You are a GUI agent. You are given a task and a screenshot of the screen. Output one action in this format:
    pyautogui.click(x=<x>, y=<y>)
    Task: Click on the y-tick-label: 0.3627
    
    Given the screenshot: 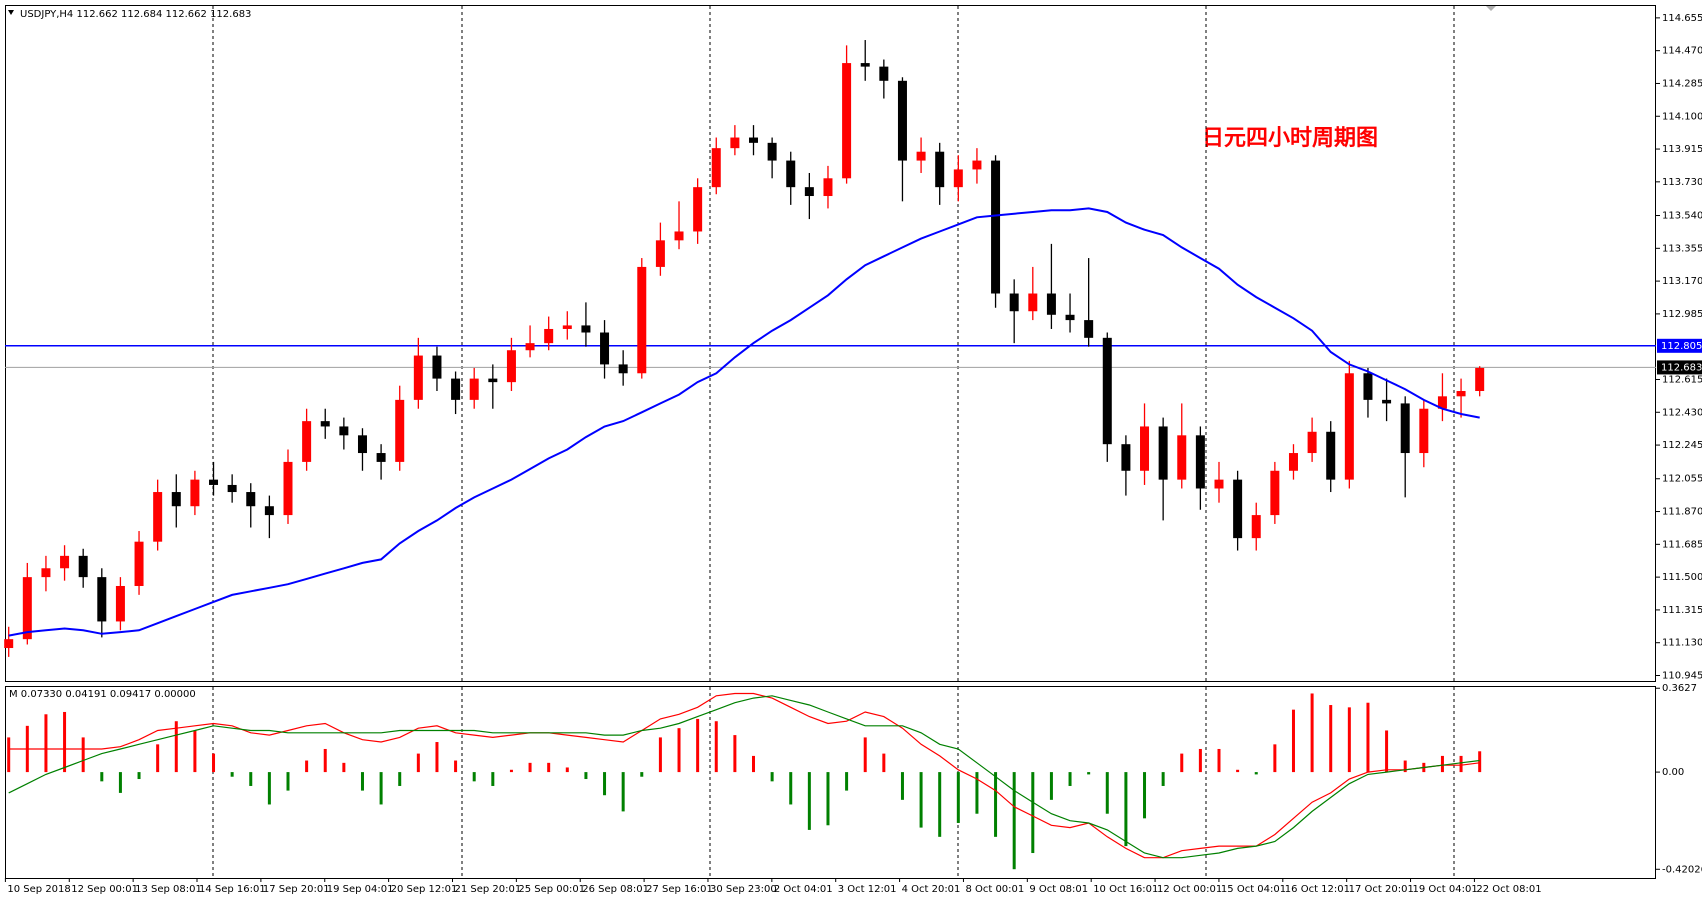 What is the action you would take?
    pyautogui.click(x=1679, y=688)
    